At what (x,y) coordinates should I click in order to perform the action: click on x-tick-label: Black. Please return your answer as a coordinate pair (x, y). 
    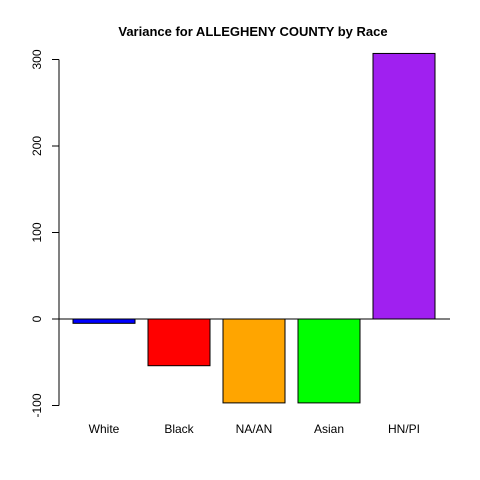
    Looking at the image, I should click on (179, 429).